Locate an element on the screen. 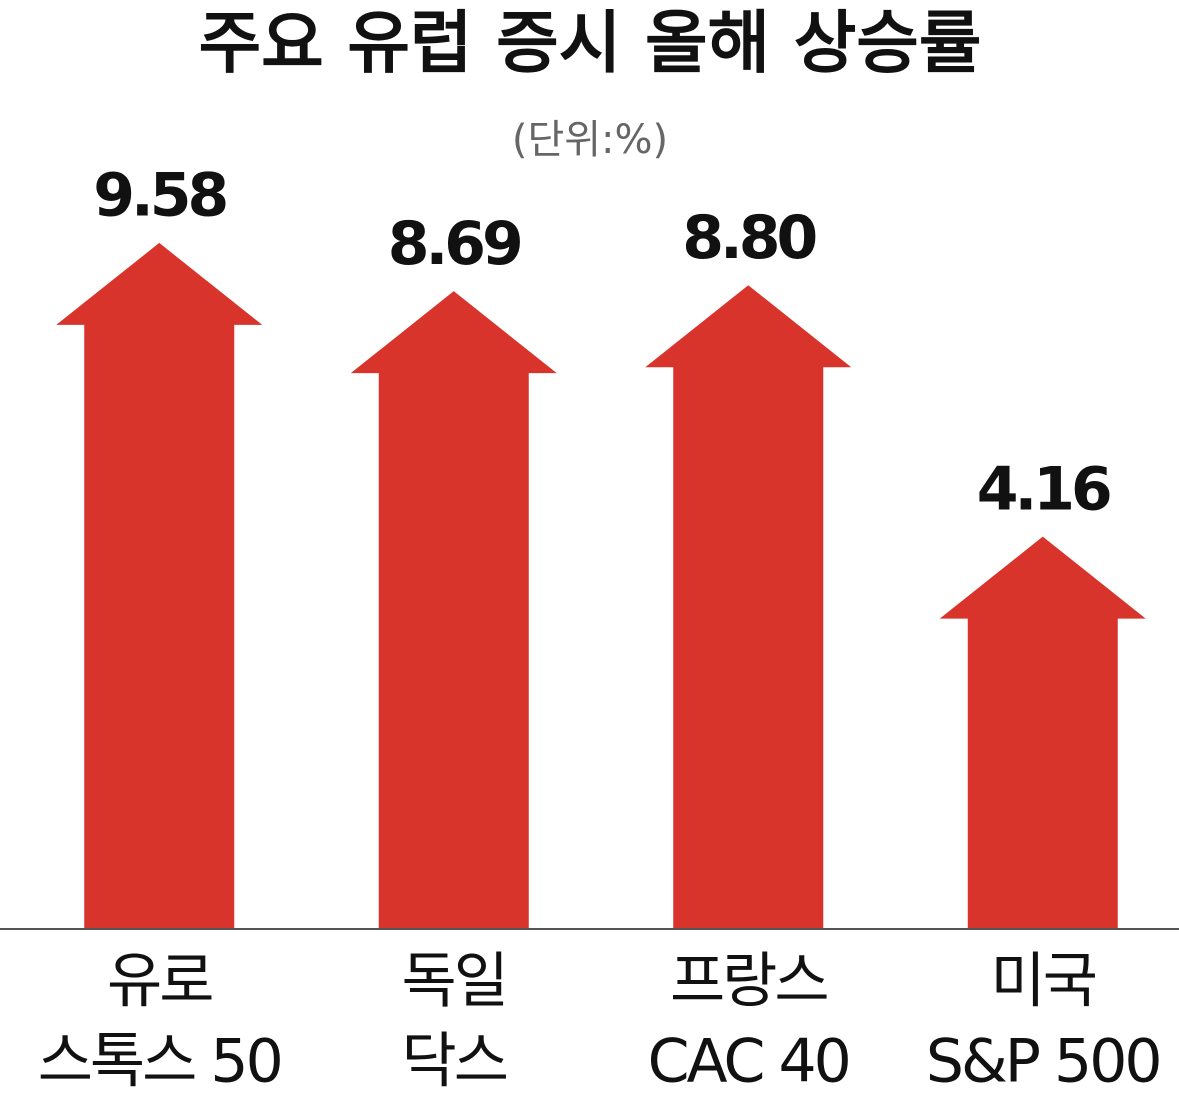 This screenshot has width=1179, height=1106. chart-title: 주요 유럽 증시 올해 상승률 is located at coordinates (590, 44).